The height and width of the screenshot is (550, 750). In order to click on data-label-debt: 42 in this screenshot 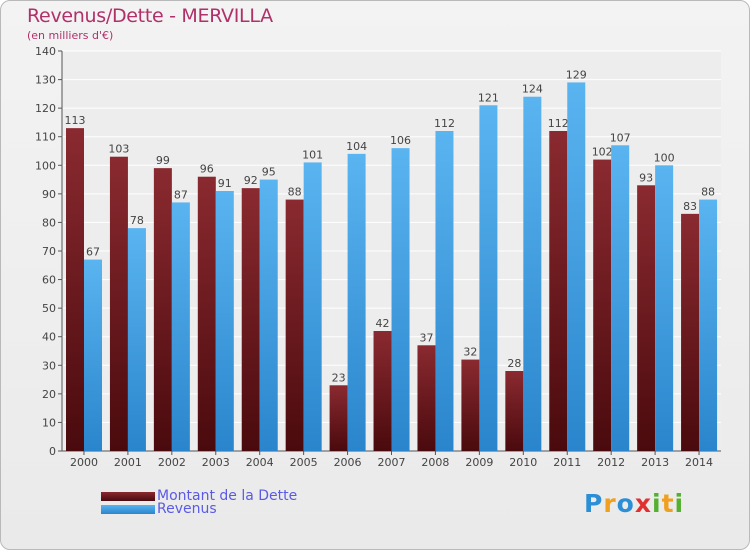, I will do `click(383, 323)`.